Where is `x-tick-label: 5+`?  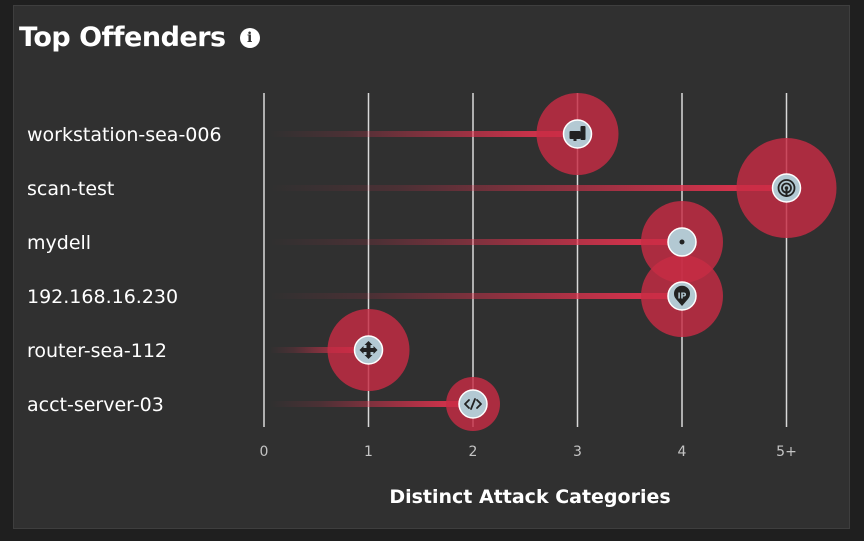
x-tick-label: 5+ is located at coordinates (786, 452).